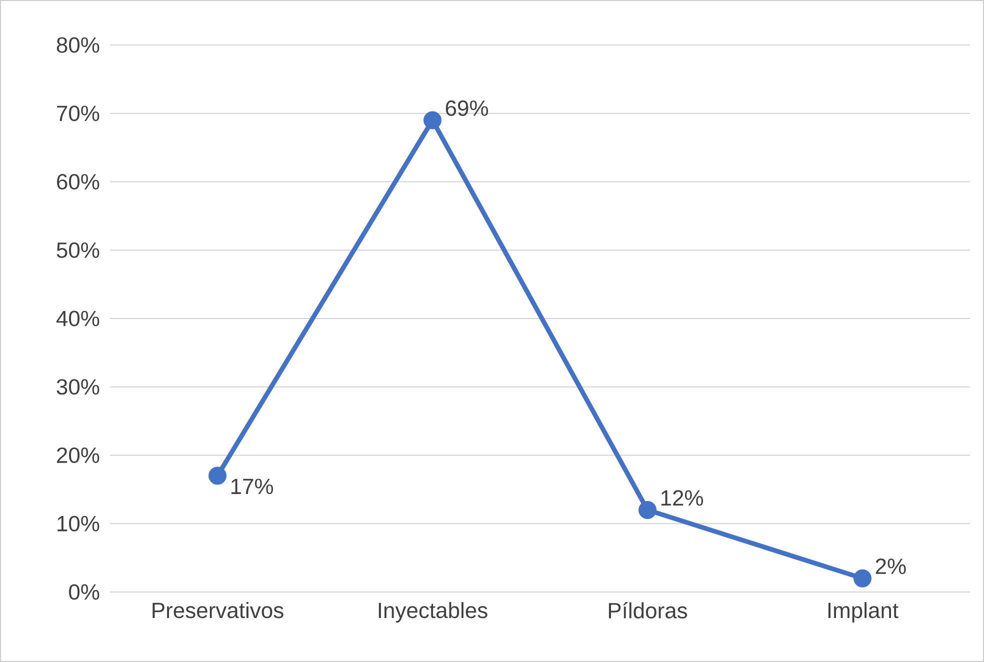 This screenshot has height=662, width=984. I want to click on x-tick-label: Píldoras, so click(648, 610).